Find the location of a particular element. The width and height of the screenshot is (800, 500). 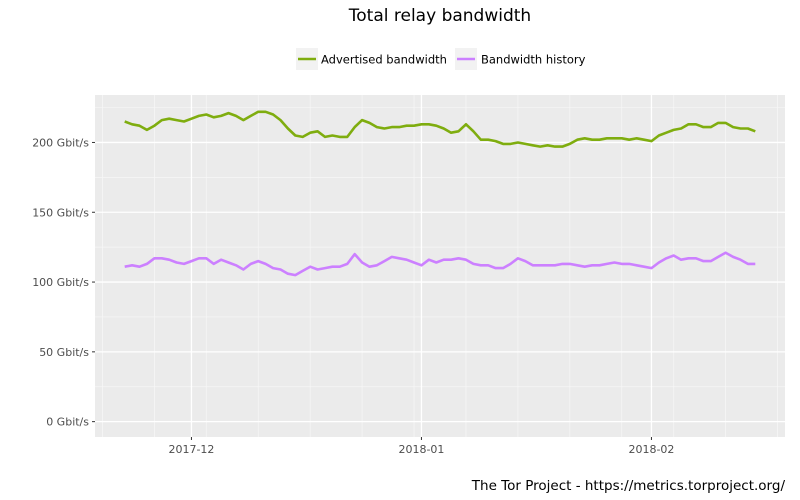

legend-label: Advertised bandwidth is located at coordinates (384, 60).